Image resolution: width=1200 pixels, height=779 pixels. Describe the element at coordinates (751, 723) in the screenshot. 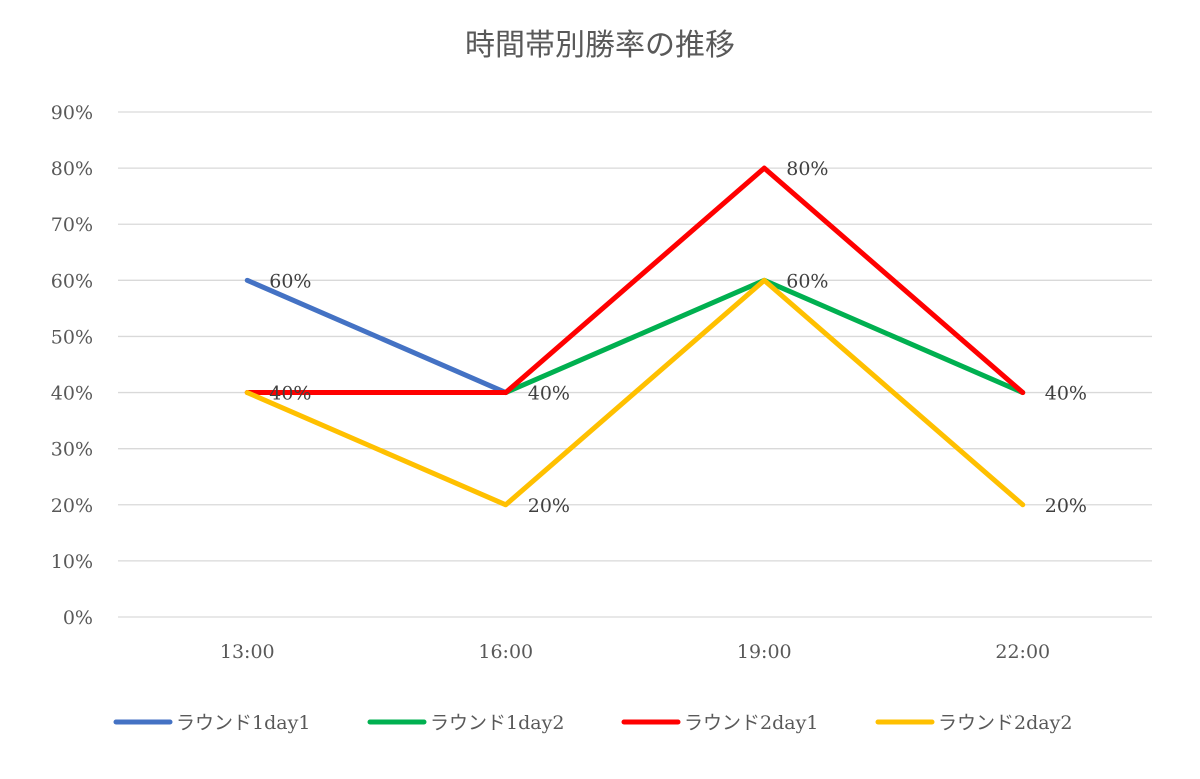

I see `legend-label: ラウンド2day1` at that location.